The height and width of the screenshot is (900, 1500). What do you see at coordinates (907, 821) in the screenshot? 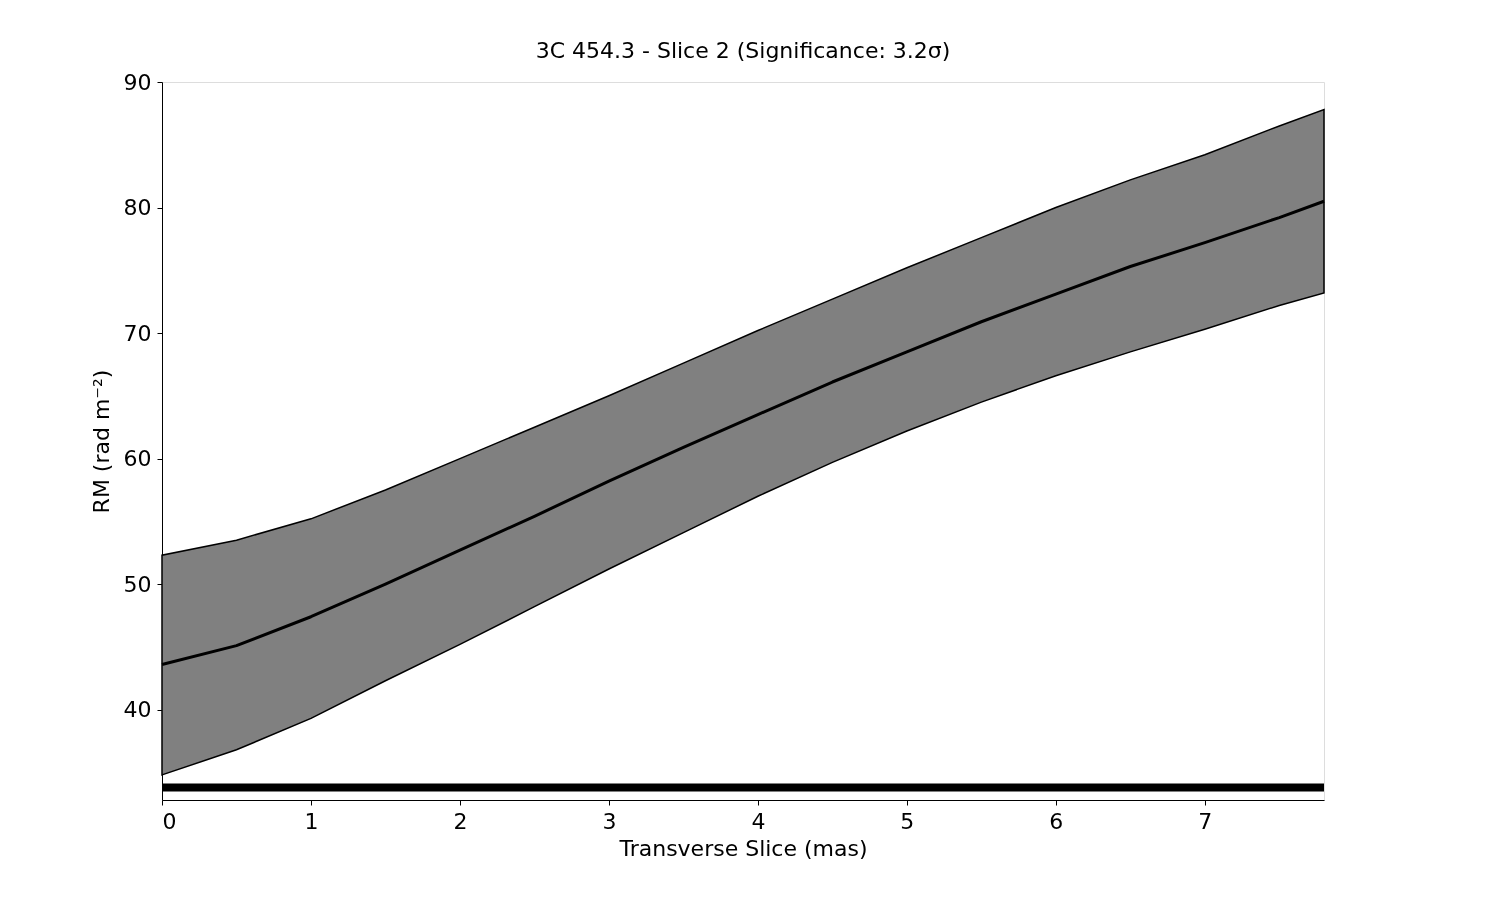
I see `x-tick-label: 5` at bounding box center [907, 821].